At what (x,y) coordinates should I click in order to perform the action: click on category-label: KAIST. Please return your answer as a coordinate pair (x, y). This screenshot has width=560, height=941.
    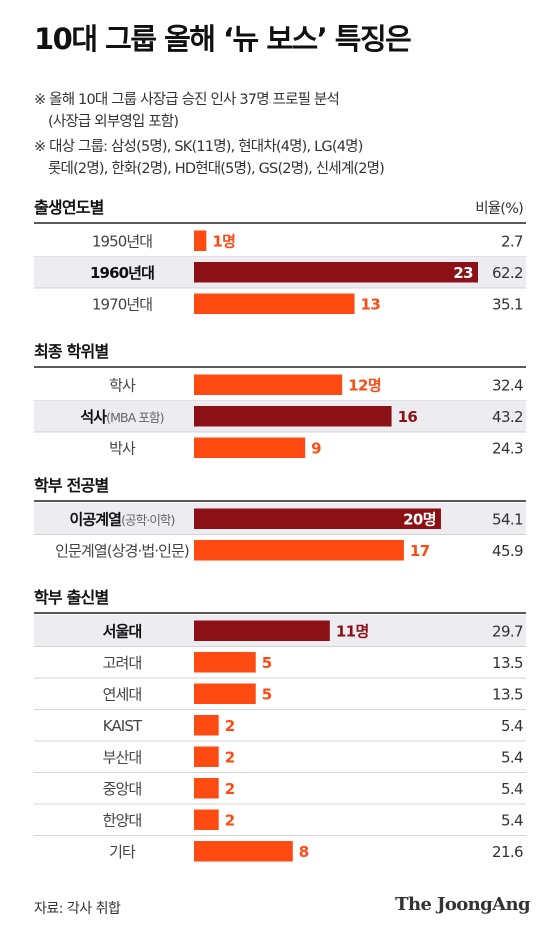
    Looking at the image, I should click on (123, 726).